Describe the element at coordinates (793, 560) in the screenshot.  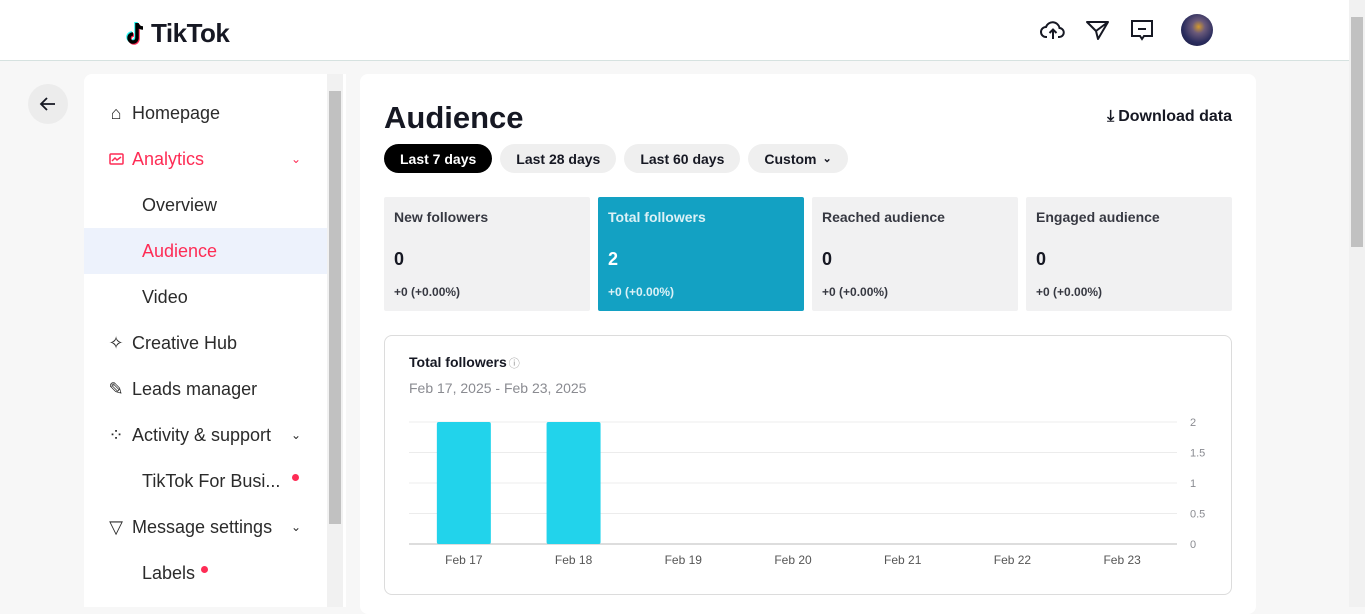
I see `x-tick-label: Feb 20` at that location.